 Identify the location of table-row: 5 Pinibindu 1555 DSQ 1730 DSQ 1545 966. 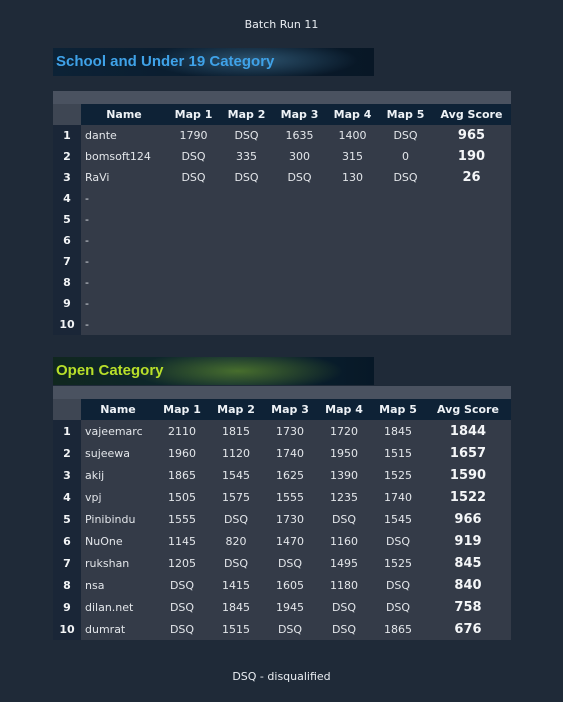
(282, 519).